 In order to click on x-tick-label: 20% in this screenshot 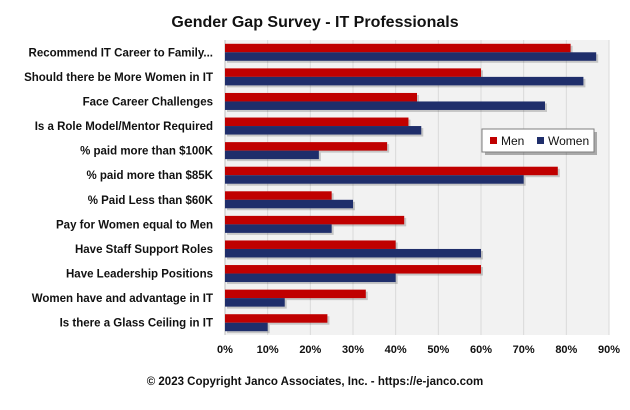, I will do `click(310, 350)`.